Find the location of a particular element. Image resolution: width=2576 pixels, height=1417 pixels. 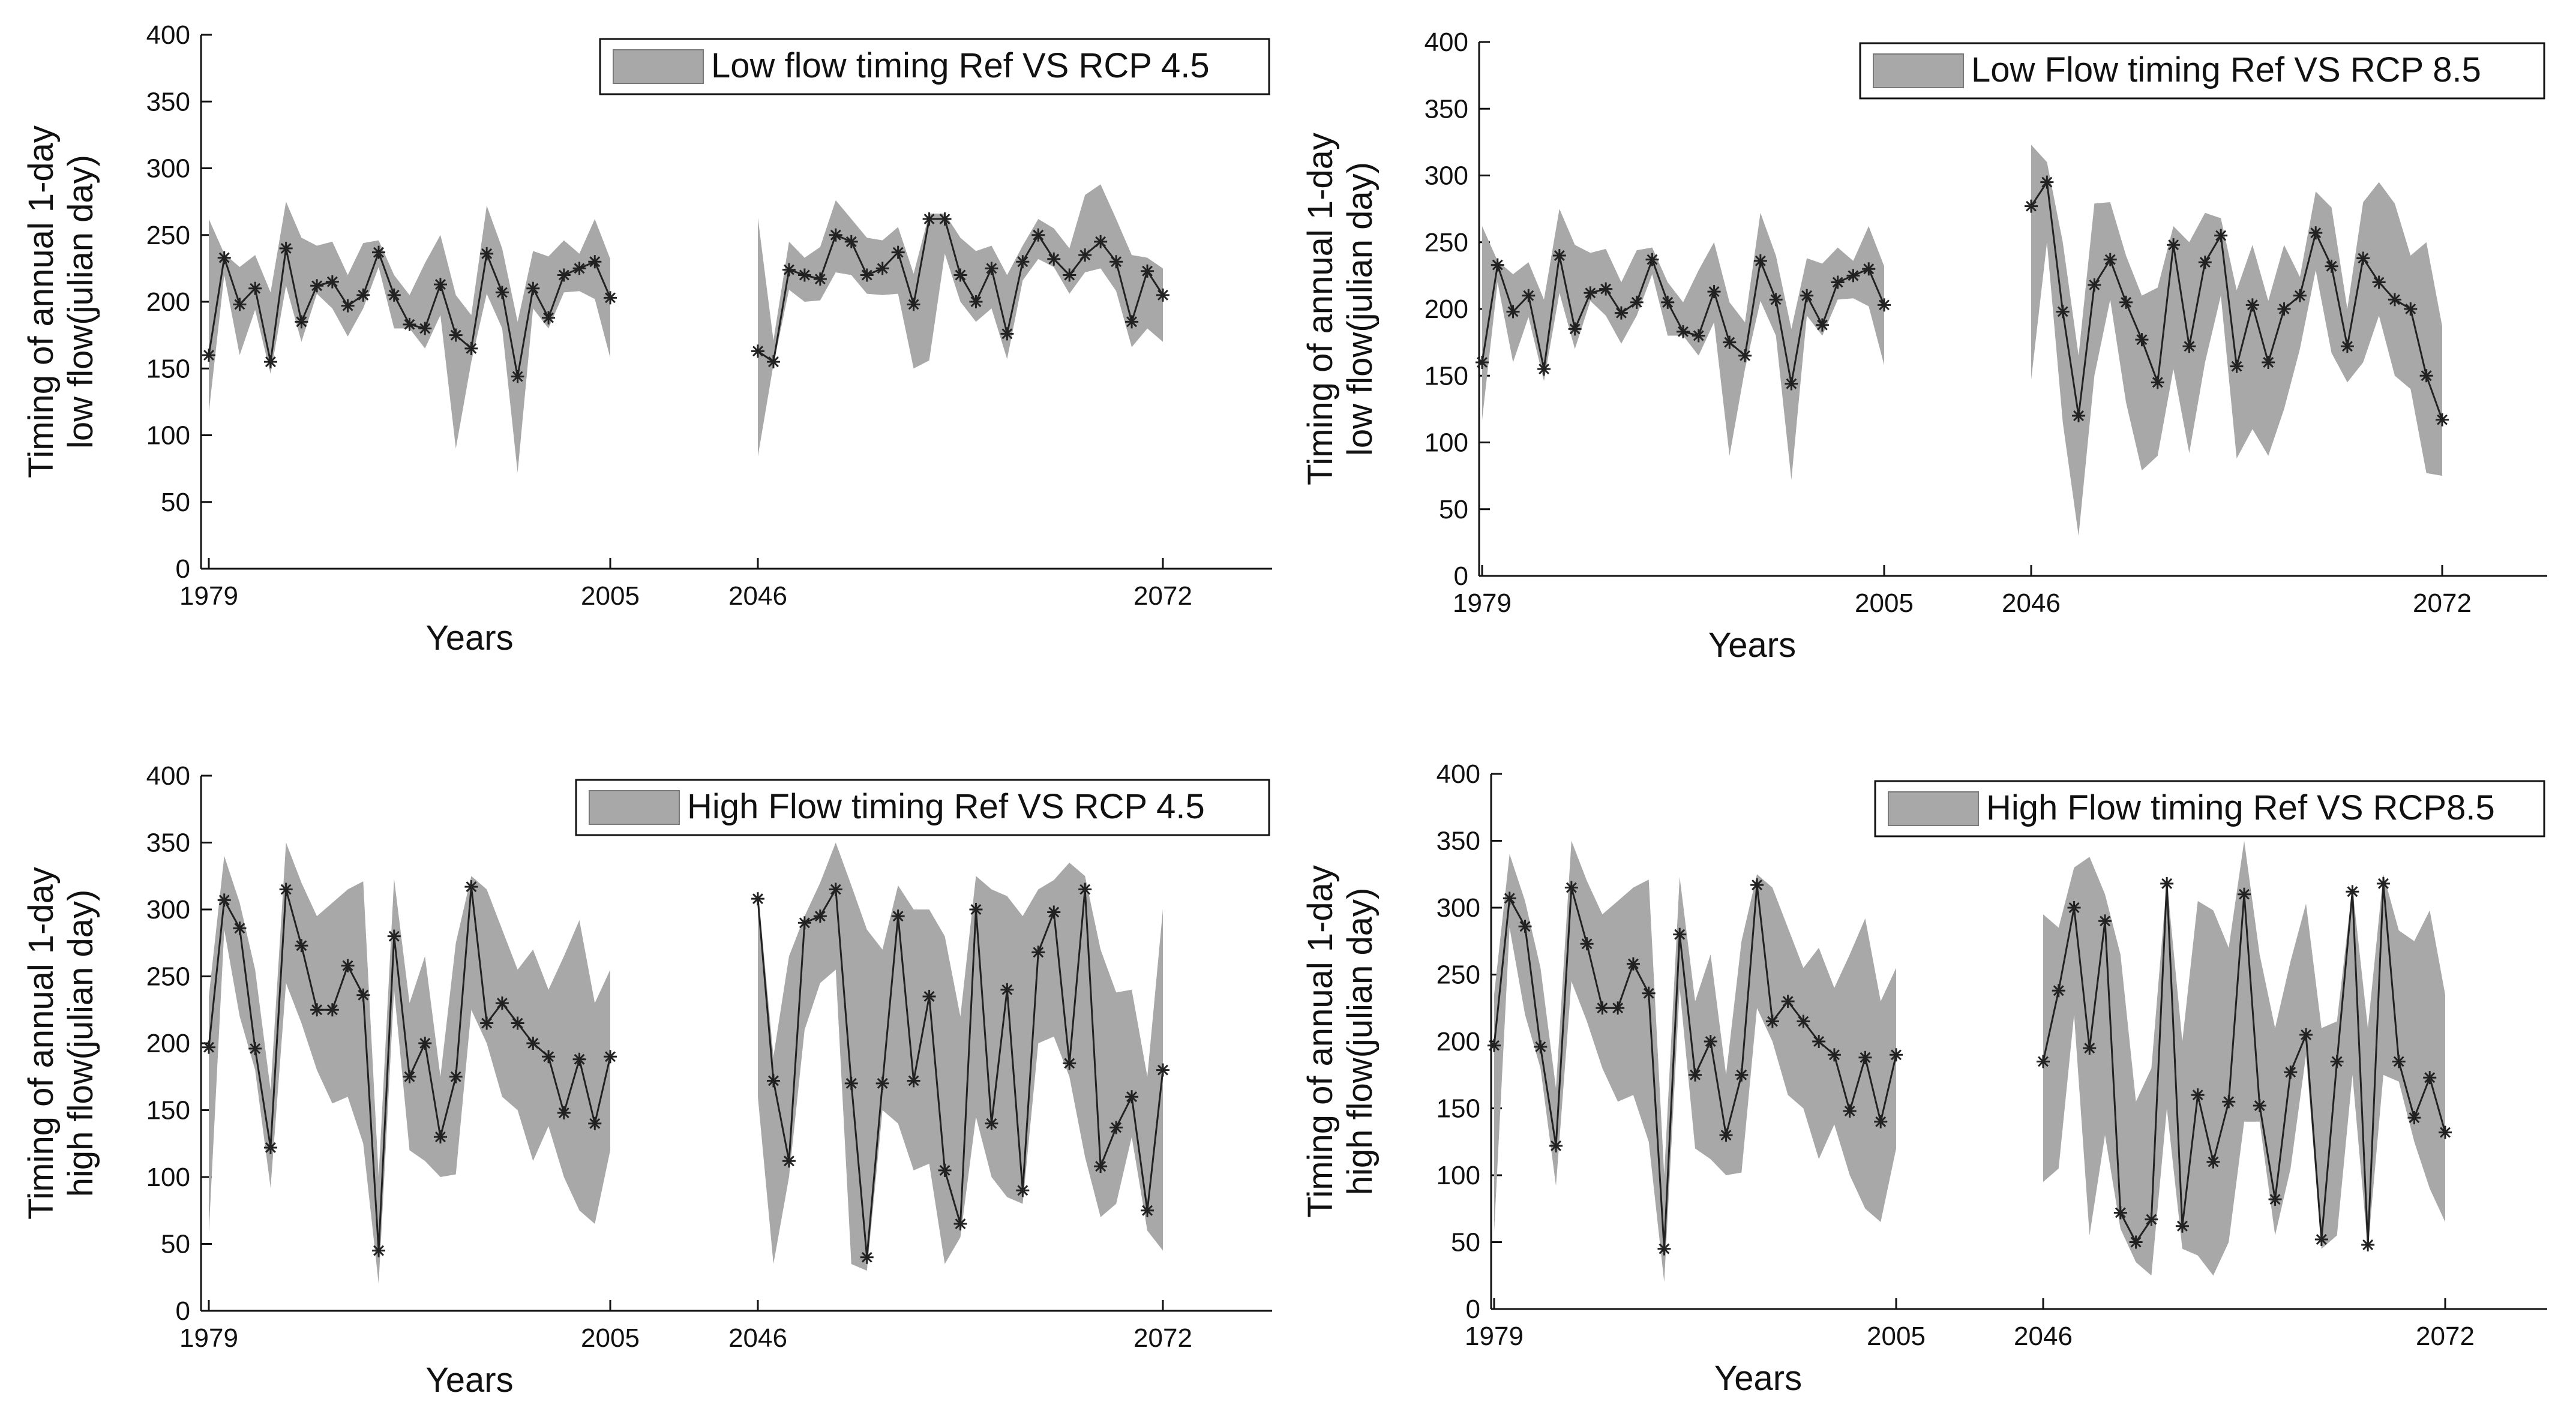

legend-label: Low Flow timing Ref VS RCP 8.5 is located at coordinates (2226, 69).